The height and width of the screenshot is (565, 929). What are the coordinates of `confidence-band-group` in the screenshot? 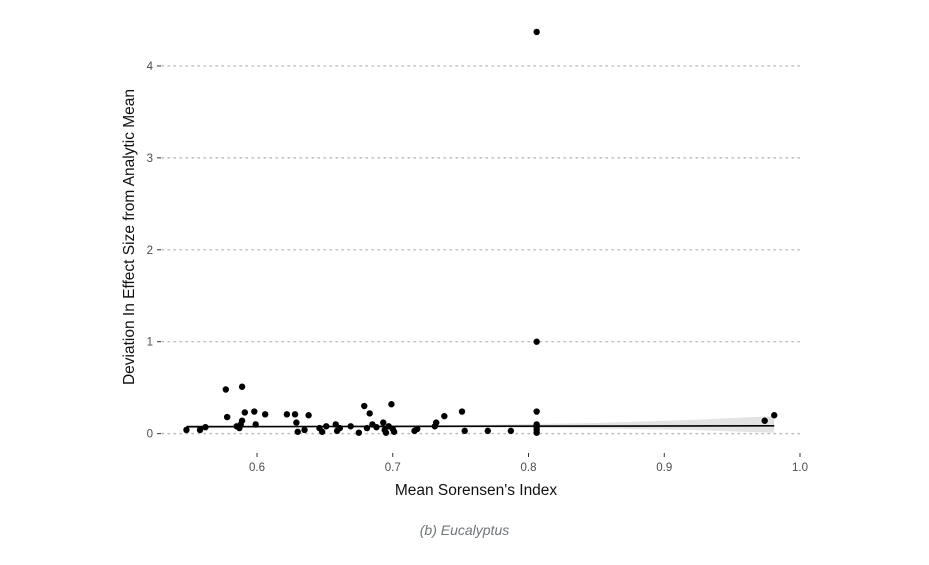 It's located at (480, 424).